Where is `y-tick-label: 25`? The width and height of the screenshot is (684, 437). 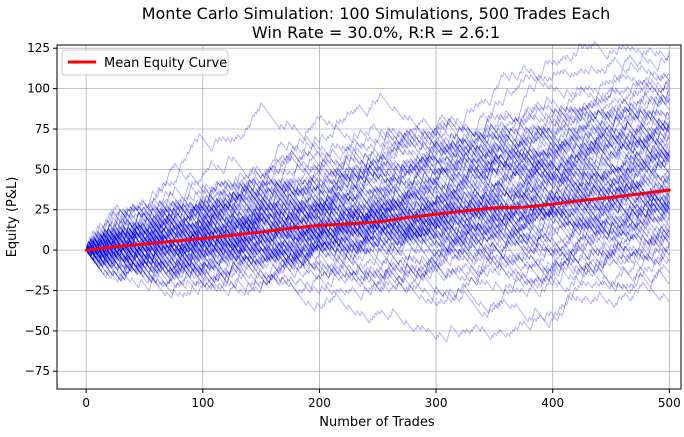 y-tick-label: 25 is located at coordinates (42, 210).